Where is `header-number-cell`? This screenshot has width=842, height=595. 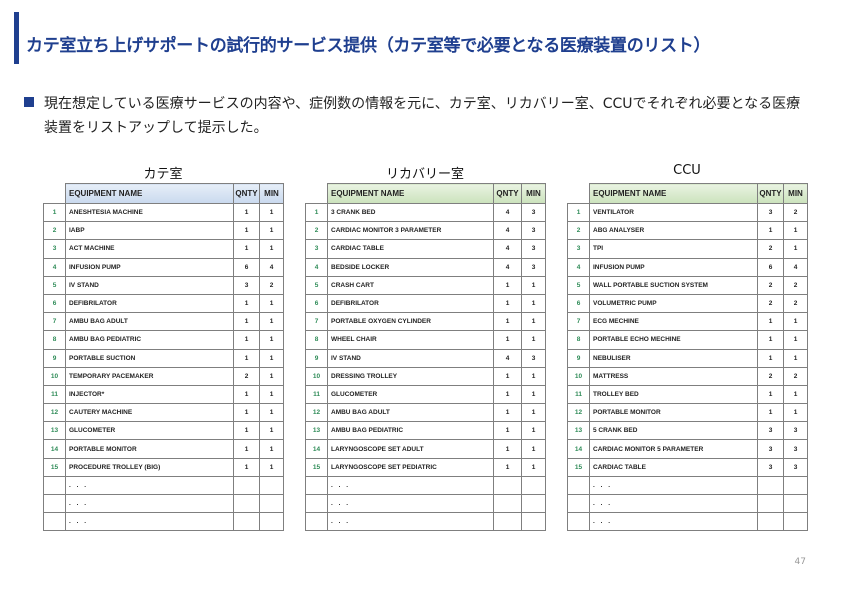
header-number-cell is located at coordinates (54, 193).